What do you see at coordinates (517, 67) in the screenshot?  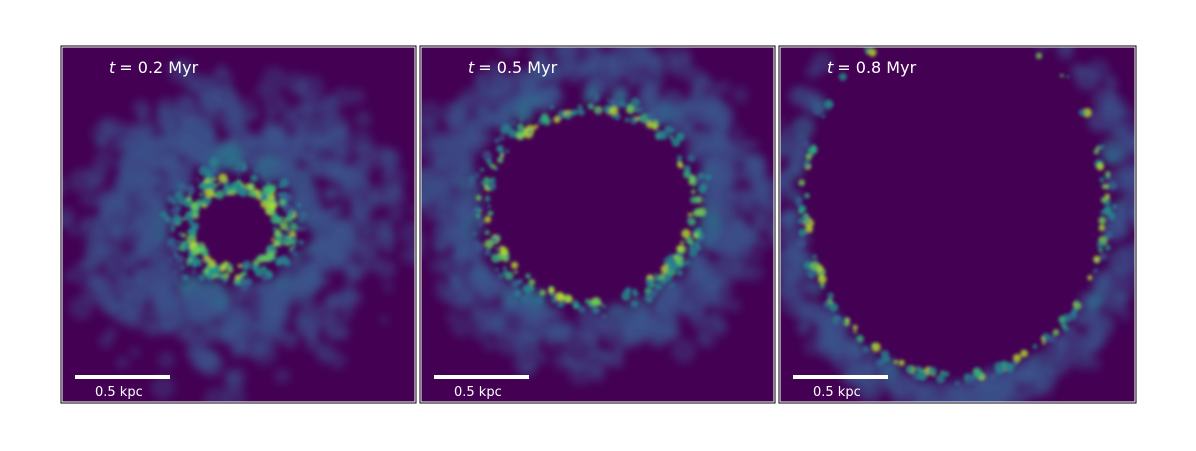 I see `time-value: = 0.5 Myr` at bounding box center [517, 67].